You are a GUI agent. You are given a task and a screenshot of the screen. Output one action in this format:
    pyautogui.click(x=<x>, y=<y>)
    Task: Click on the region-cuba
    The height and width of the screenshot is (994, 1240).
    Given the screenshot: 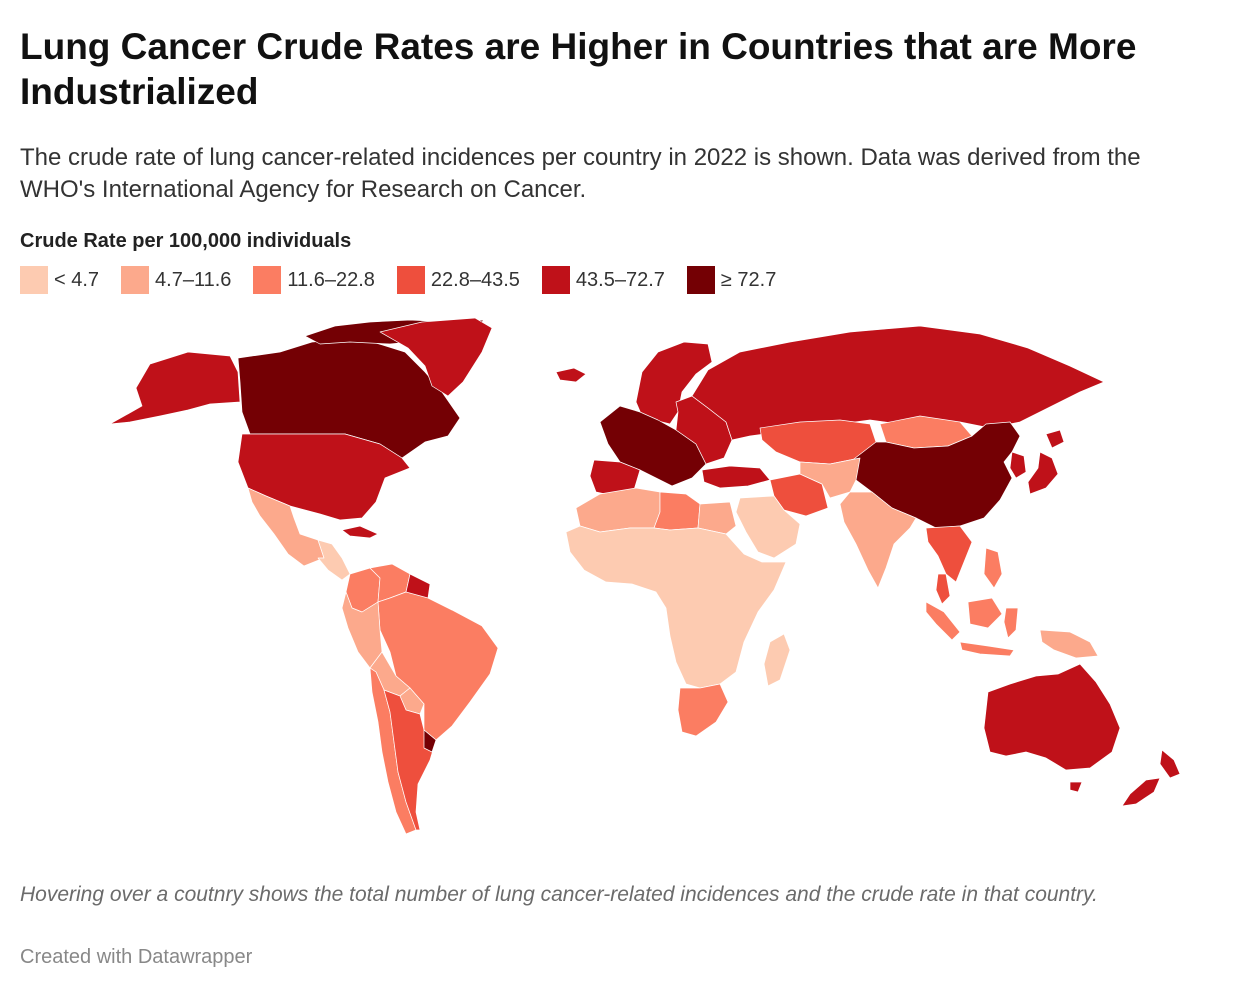 What is the action you would take?
    pyautogui.click(x=360, y=532)
    